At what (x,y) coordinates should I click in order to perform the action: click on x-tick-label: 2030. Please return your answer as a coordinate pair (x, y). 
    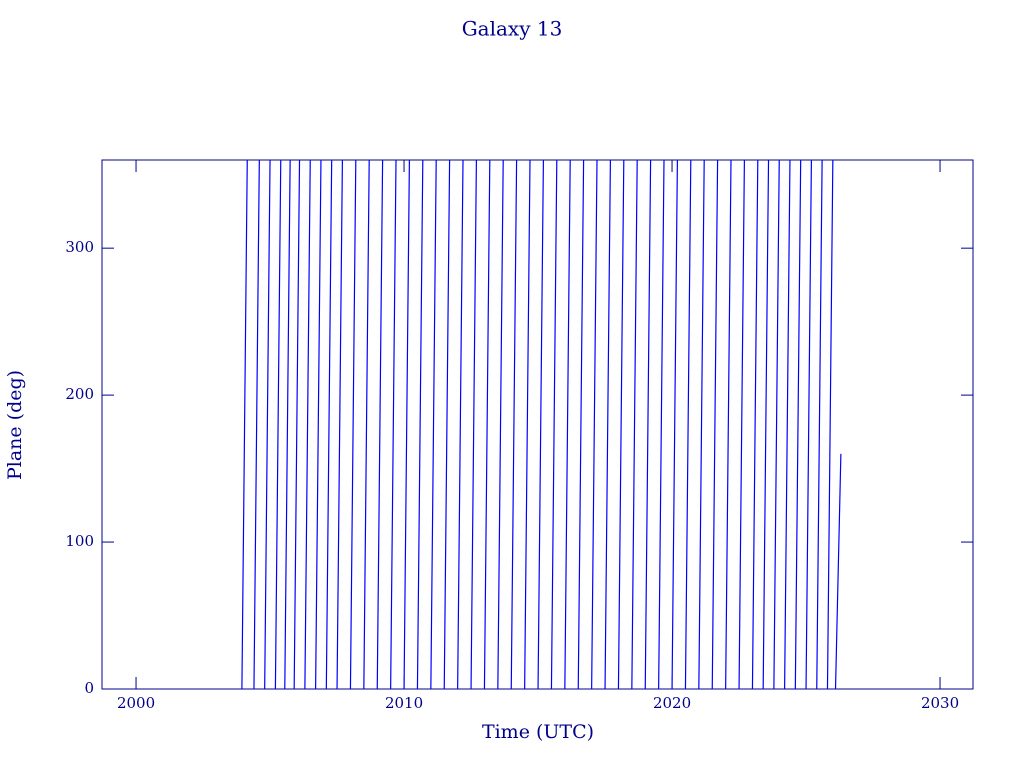
    Looking at the image, I should click on (940, 703).